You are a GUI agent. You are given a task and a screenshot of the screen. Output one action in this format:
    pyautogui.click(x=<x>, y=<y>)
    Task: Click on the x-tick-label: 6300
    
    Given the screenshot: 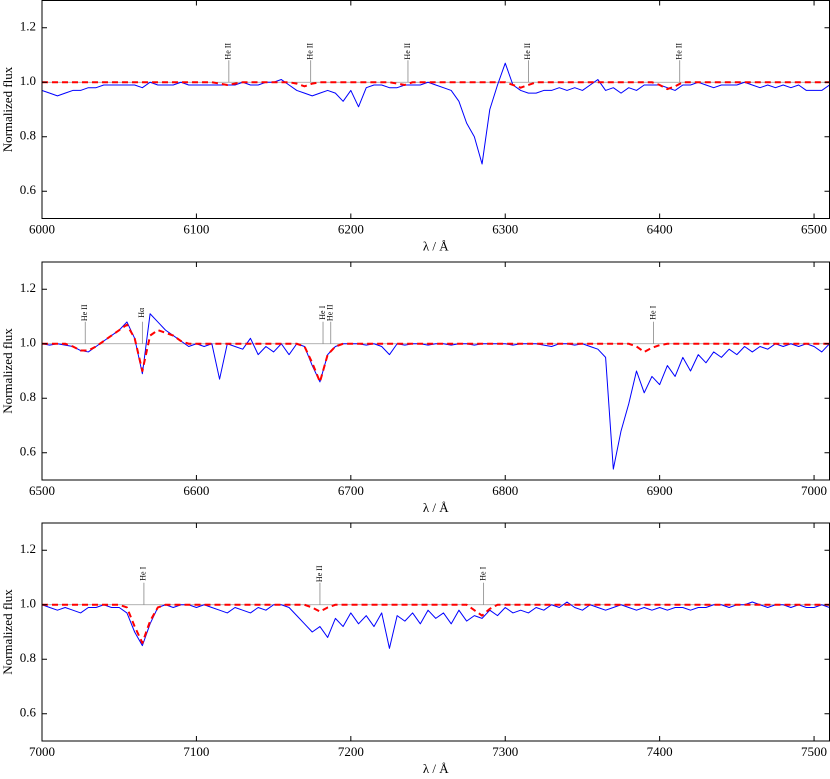 What is the action you would take?
    pyautogui.click(x=505, y=228)
    